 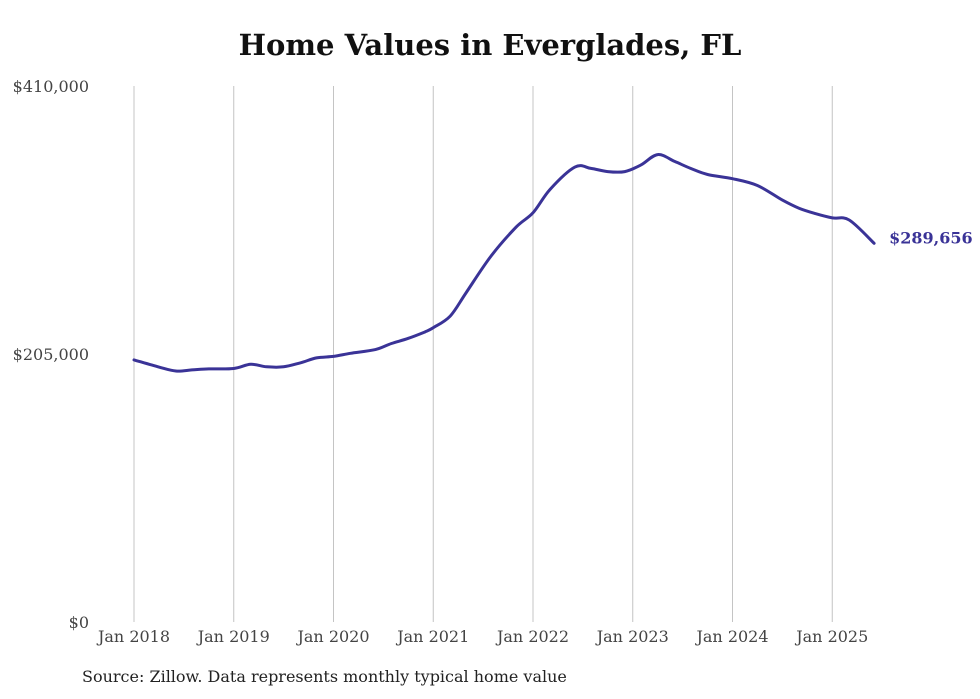 I want to click on x-tick-label-0: Jan 2018, so click(x=133, y=636).